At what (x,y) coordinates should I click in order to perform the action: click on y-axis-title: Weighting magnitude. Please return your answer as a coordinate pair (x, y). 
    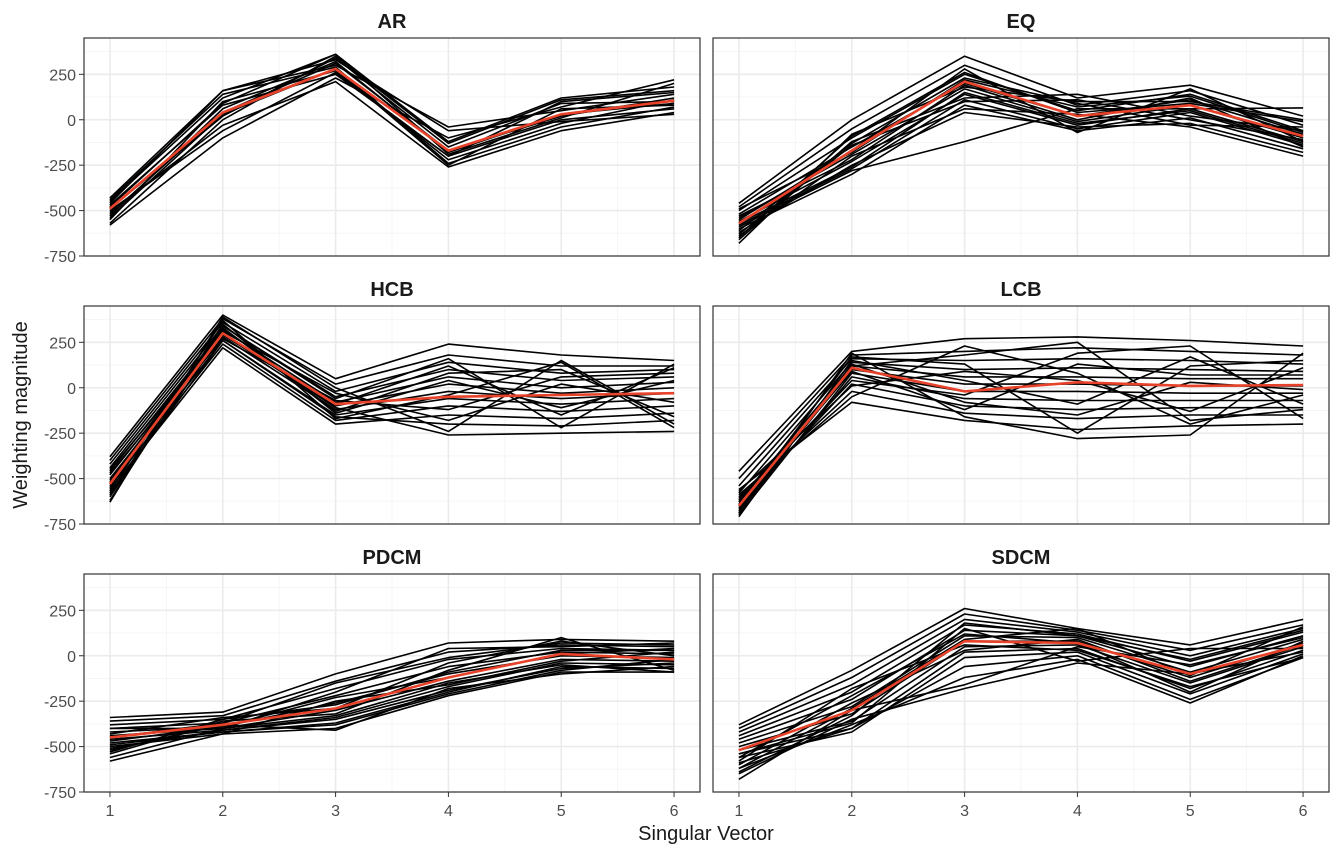
    Looking at the image, I should click on (21, 415).